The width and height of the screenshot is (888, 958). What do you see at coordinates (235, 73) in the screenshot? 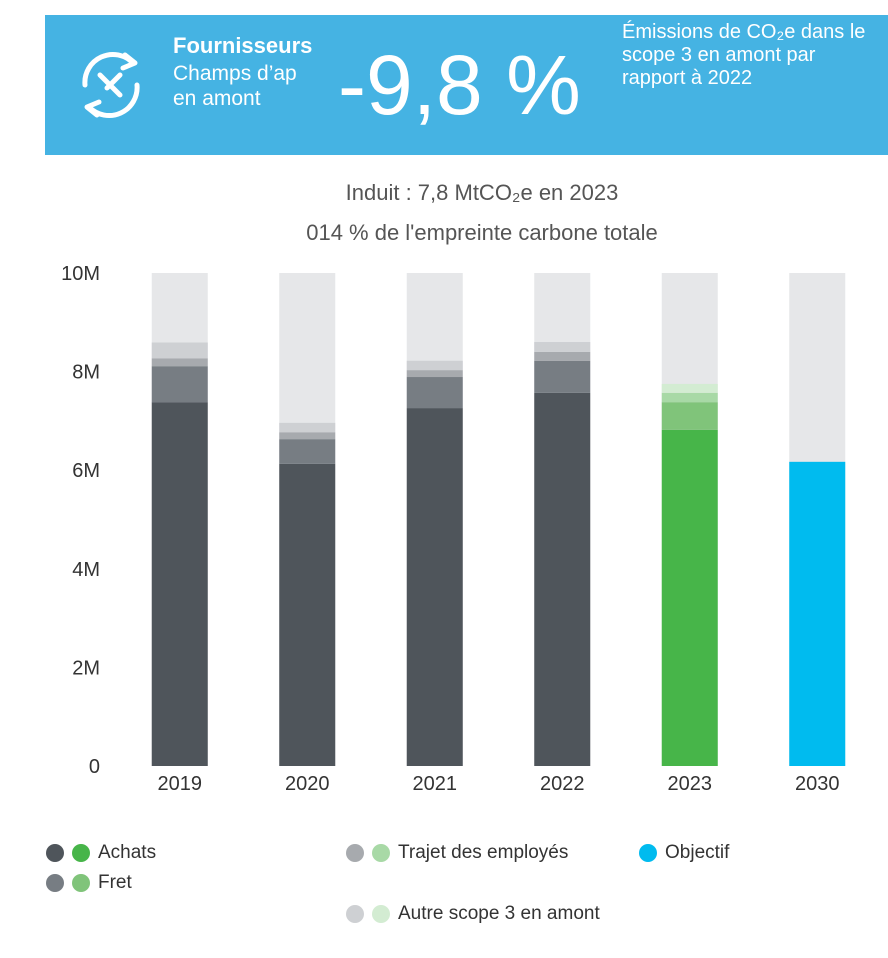
I see `banner-subtitle: Champs d’ap` at bounding box center [235, 73].